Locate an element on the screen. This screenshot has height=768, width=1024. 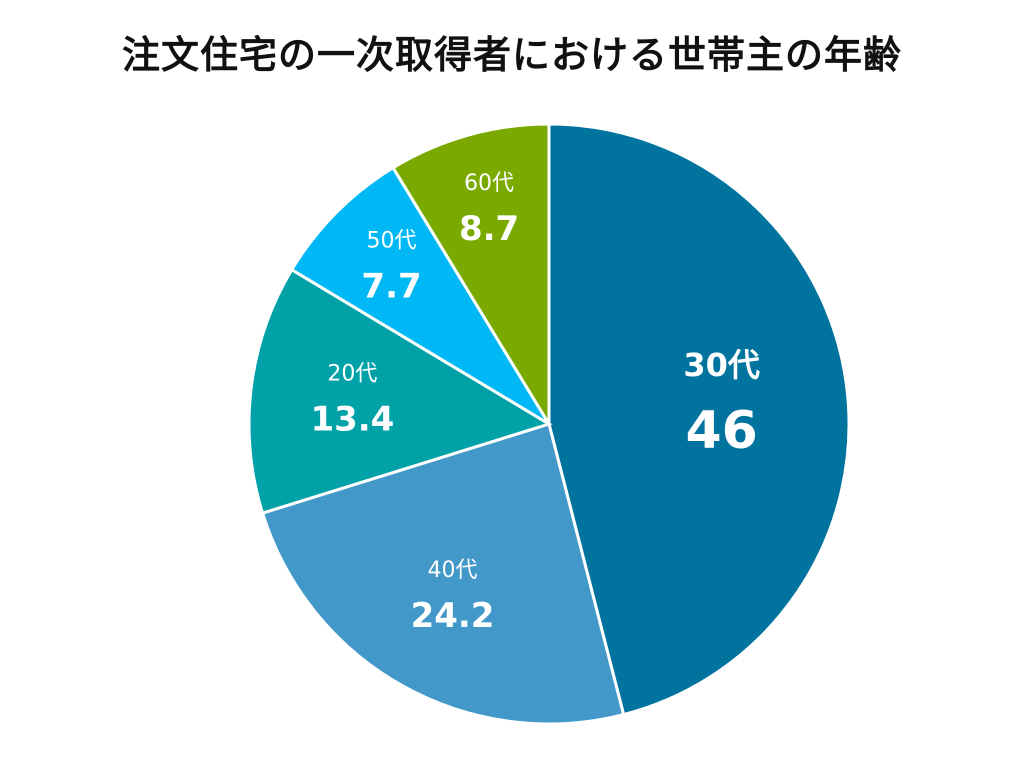
slice-value-label: 13.4 is located at coordinates (352, 419).